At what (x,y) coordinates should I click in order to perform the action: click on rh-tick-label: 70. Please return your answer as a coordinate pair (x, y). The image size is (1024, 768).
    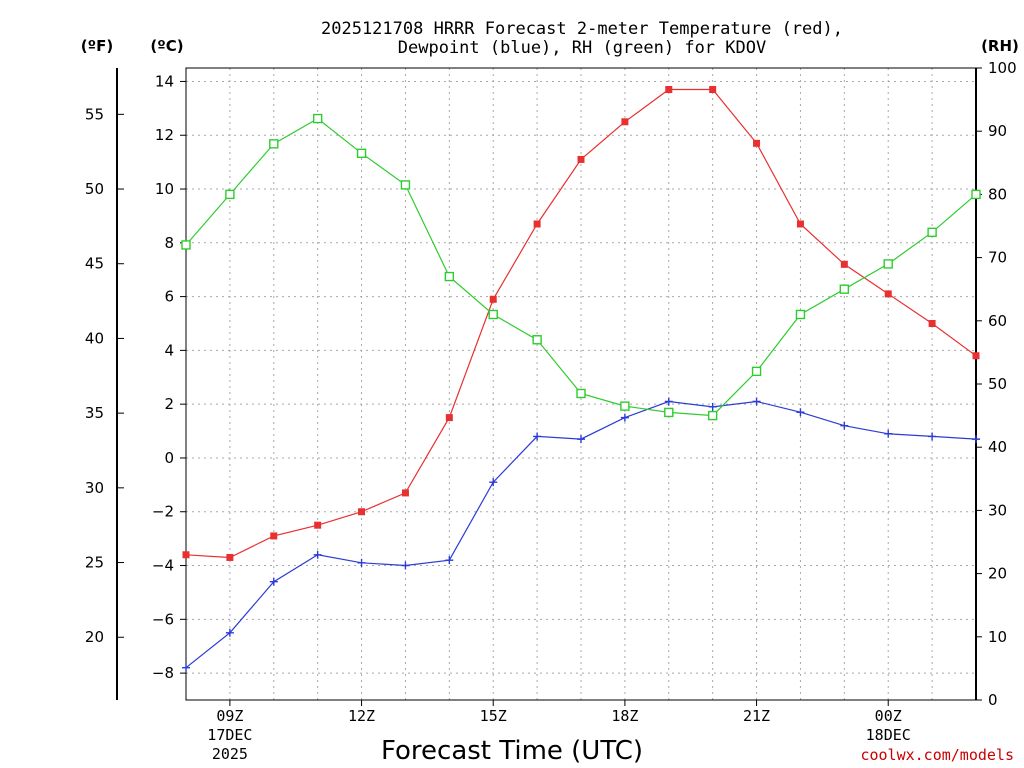
    Looking at the image, I should click on (997, 258).